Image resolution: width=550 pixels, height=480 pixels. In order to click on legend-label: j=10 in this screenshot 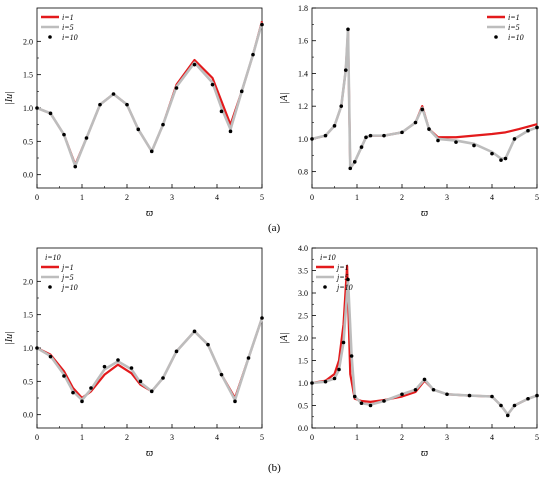, I will do `click(344, 287)`.